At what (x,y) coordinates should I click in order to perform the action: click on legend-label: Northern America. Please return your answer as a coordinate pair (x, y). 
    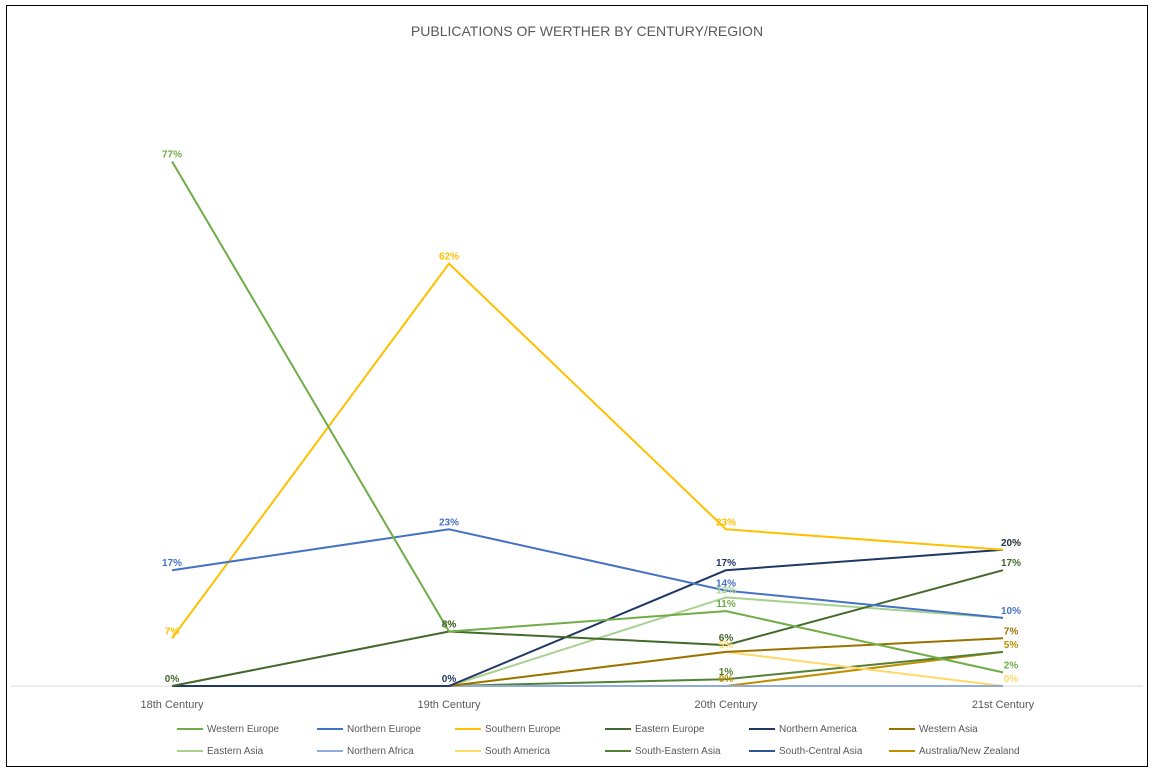
    Looking at the image, I should click on (818, 729).